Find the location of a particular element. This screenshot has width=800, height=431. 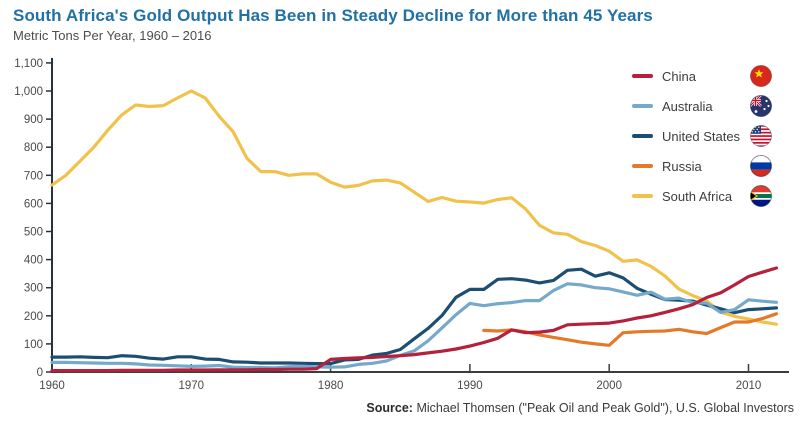

y-tick-label: 600 is located at coordinates (33, 204).